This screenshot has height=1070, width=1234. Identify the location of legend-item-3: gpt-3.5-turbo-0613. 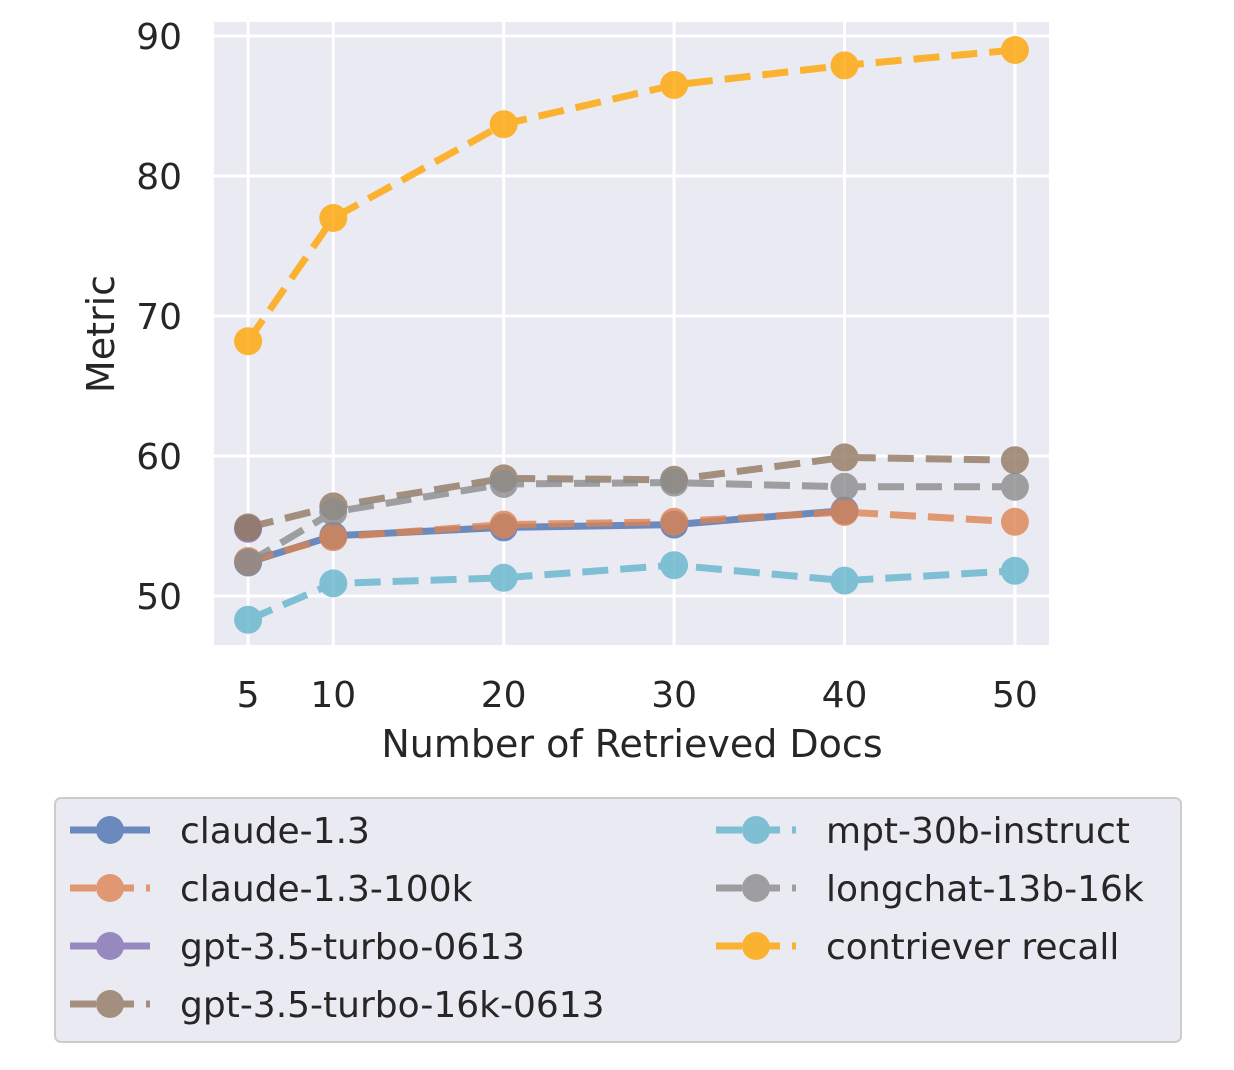
(297, 947).